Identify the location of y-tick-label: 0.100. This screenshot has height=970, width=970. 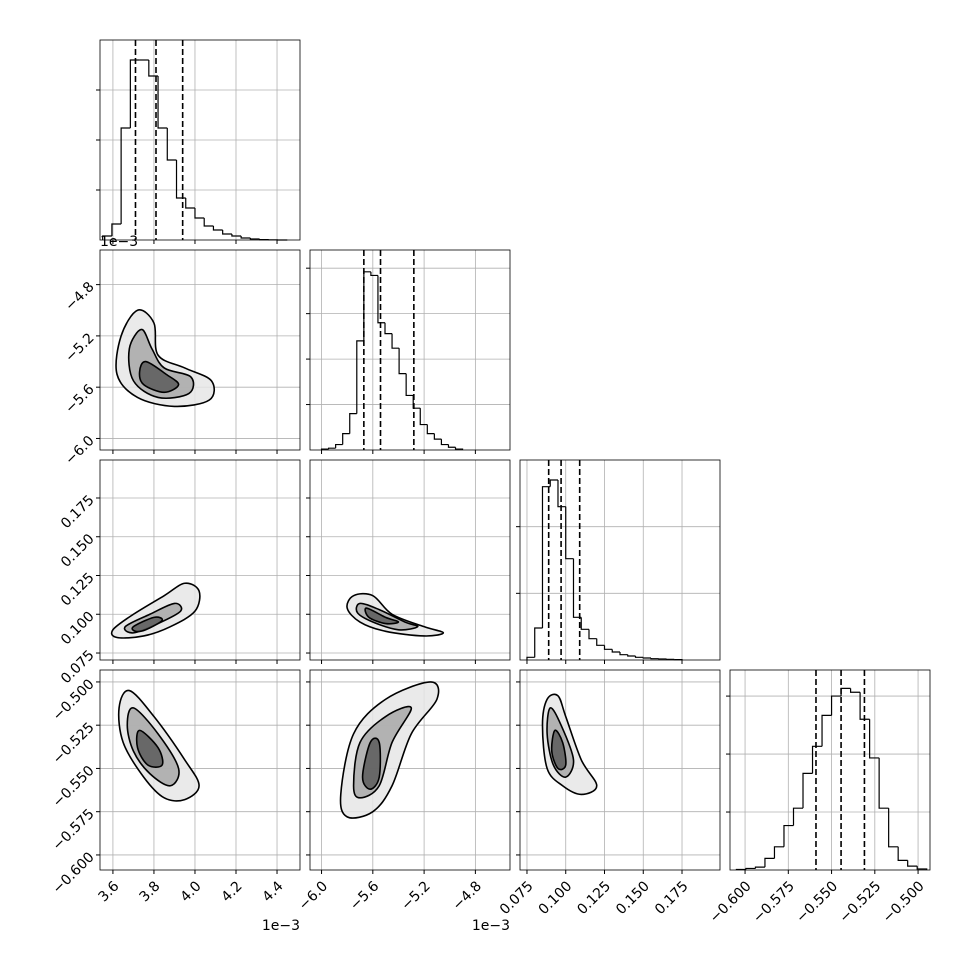
(78, 629).